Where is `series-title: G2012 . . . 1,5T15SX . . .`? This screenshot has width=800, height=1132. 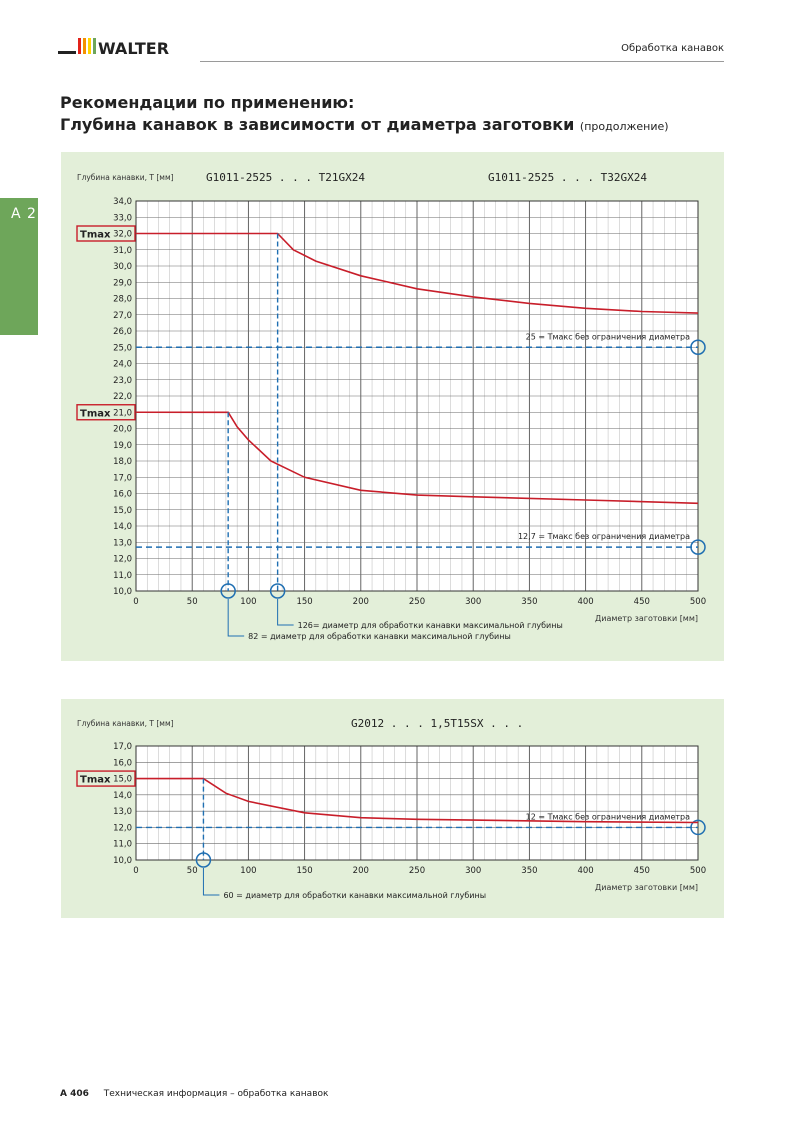 series-title: G2012 . . . 1,5T15SX . . . is located at coordinates (437, 723).